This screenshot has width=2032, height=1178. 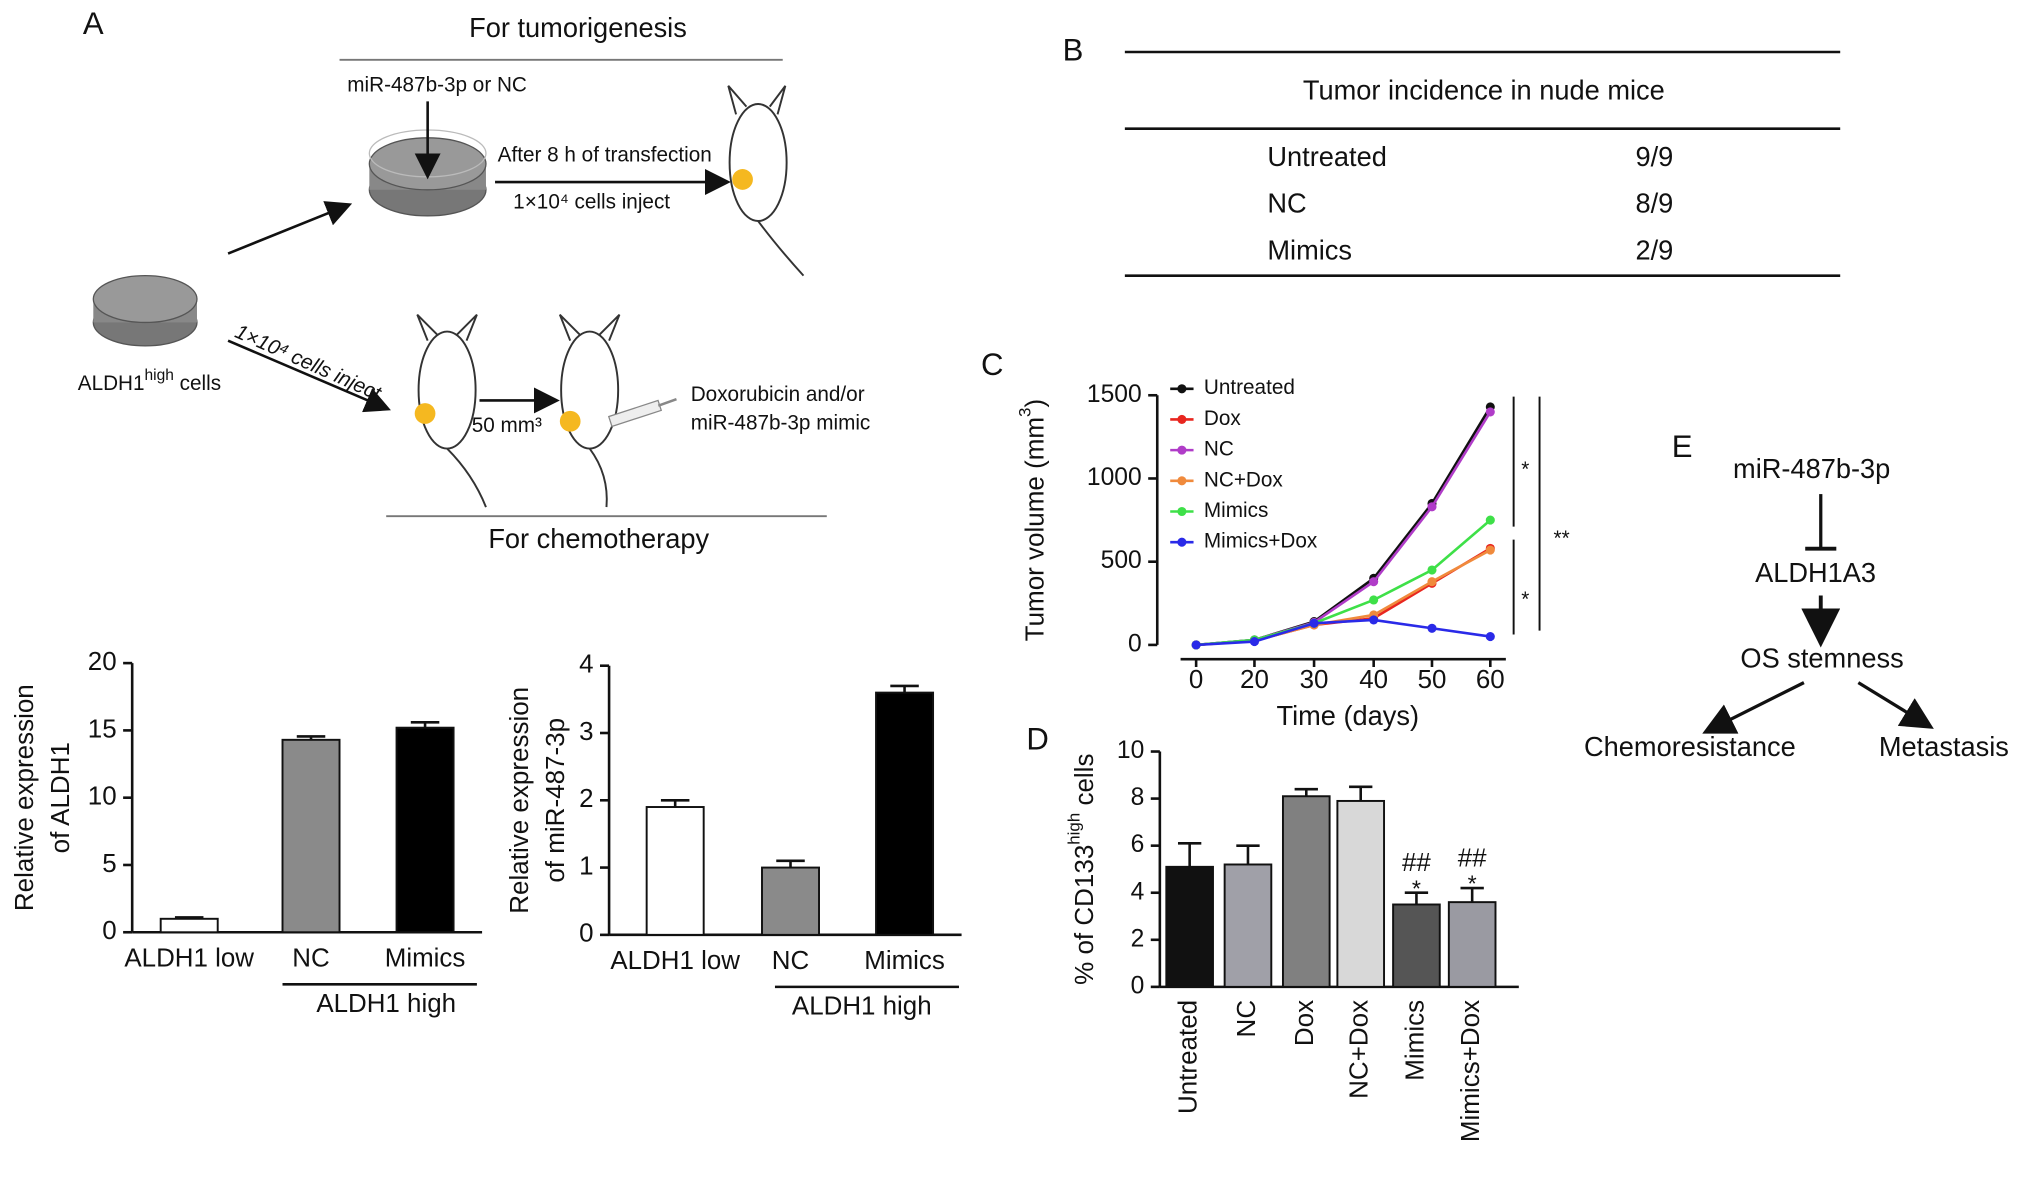 I want to click on title: For tumorigenesis, so click(x=578, y=27).